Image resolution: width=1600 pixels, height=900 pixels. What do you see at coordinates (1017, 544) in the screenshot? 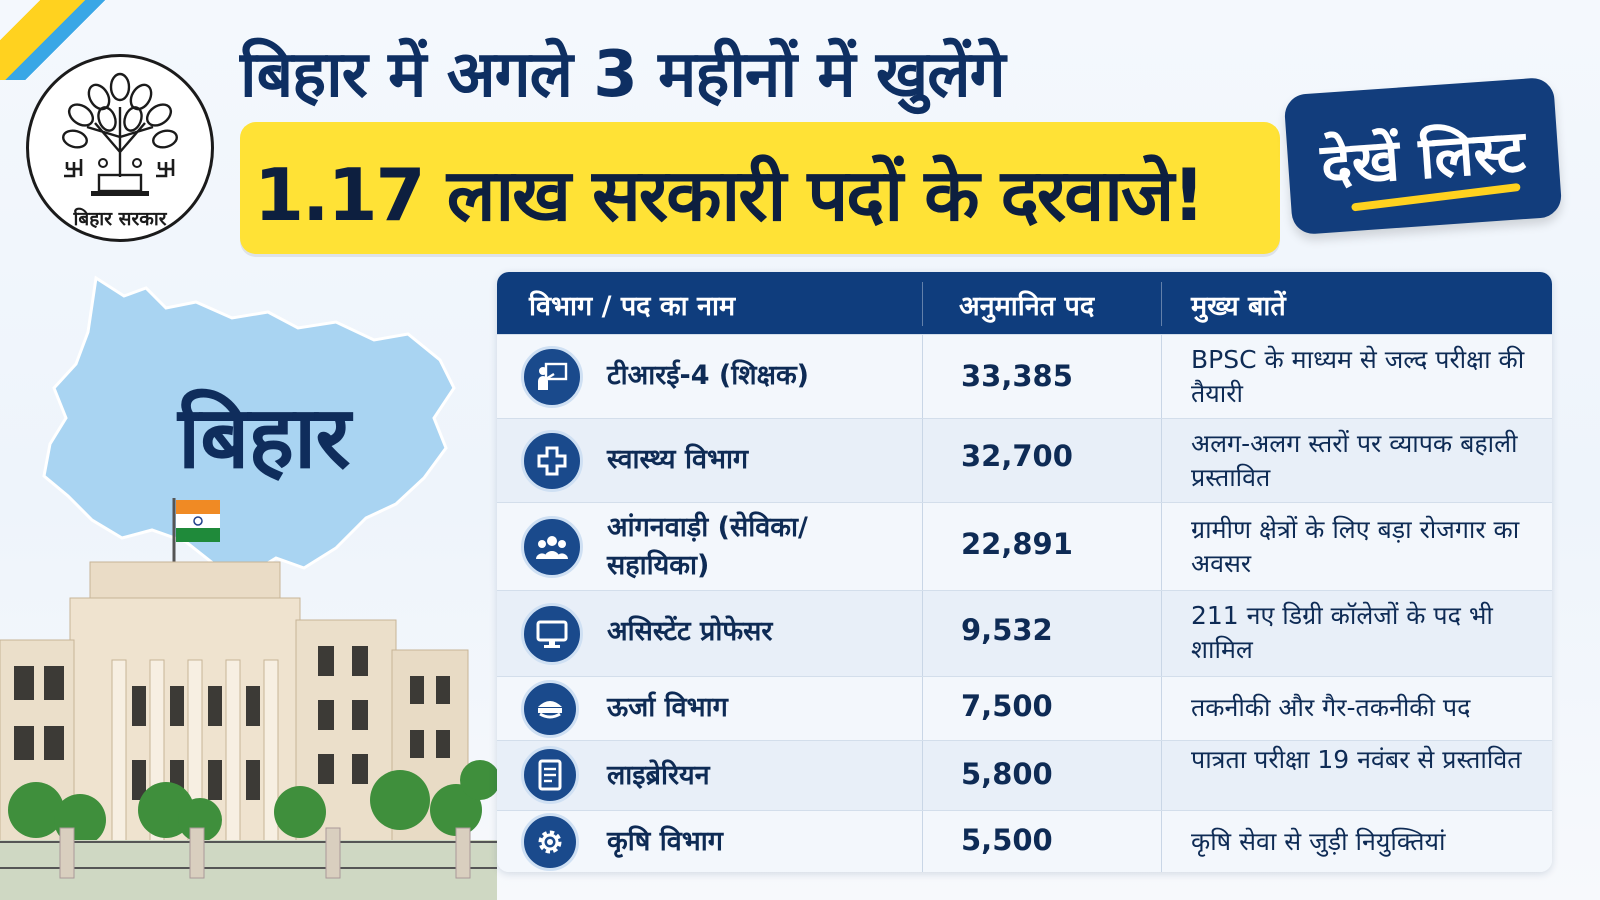
I see `post-count: 22,891` at bounding box center [1017, 544].